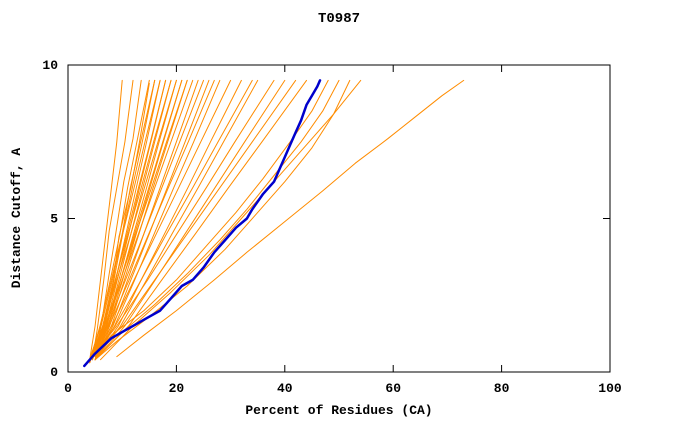 Image resolution: width=680 pixels, height=440 pixels. Describe the element at coordinates (177, 388) in the screenshot. I see `x-tick-label: 20` at that location.